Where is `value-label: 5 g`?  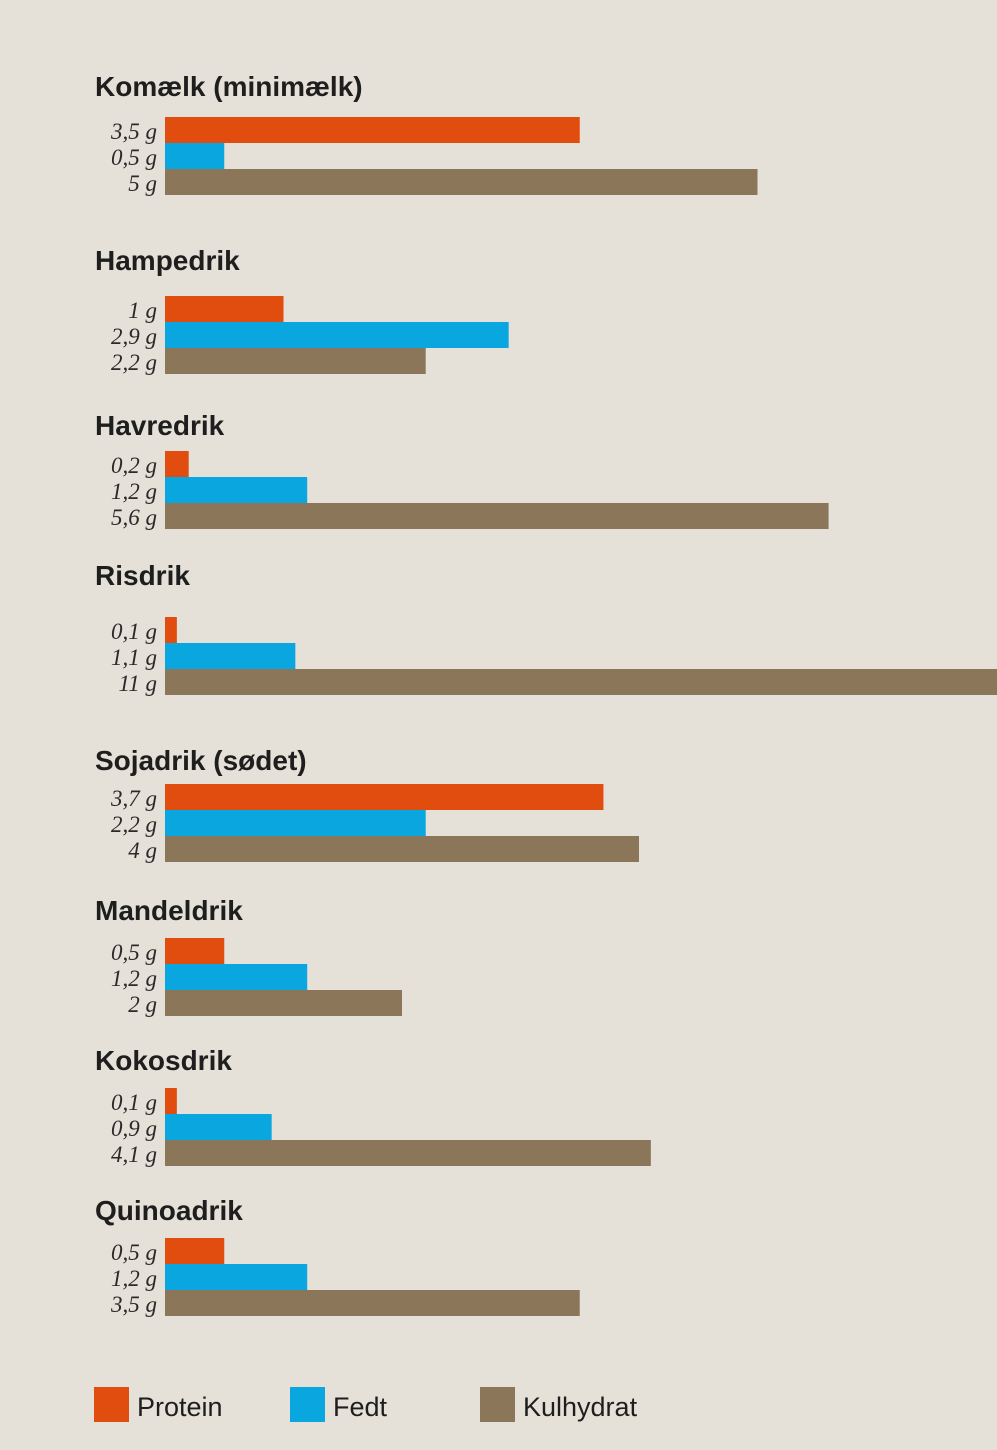 value-label: 5 g is located at coordinates (142, 183).